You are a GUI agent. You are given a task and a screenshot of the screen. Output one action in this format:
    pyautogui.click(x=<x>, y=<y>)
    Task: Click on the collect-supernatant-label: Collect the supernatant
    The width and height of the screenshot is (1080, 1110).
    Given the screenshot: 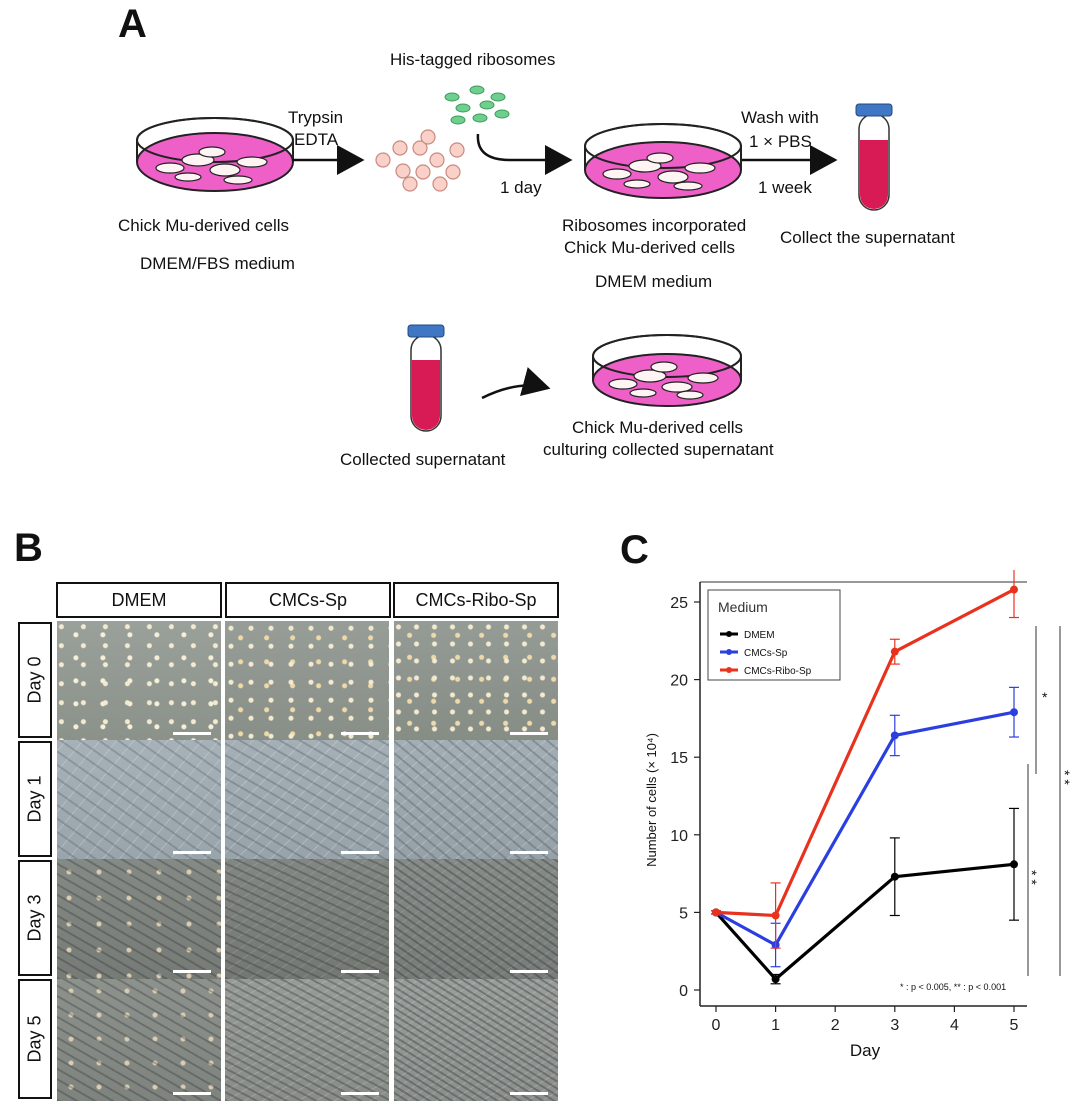 What is the action you would take?
    pyautogui.click(x=867, y=237)
    